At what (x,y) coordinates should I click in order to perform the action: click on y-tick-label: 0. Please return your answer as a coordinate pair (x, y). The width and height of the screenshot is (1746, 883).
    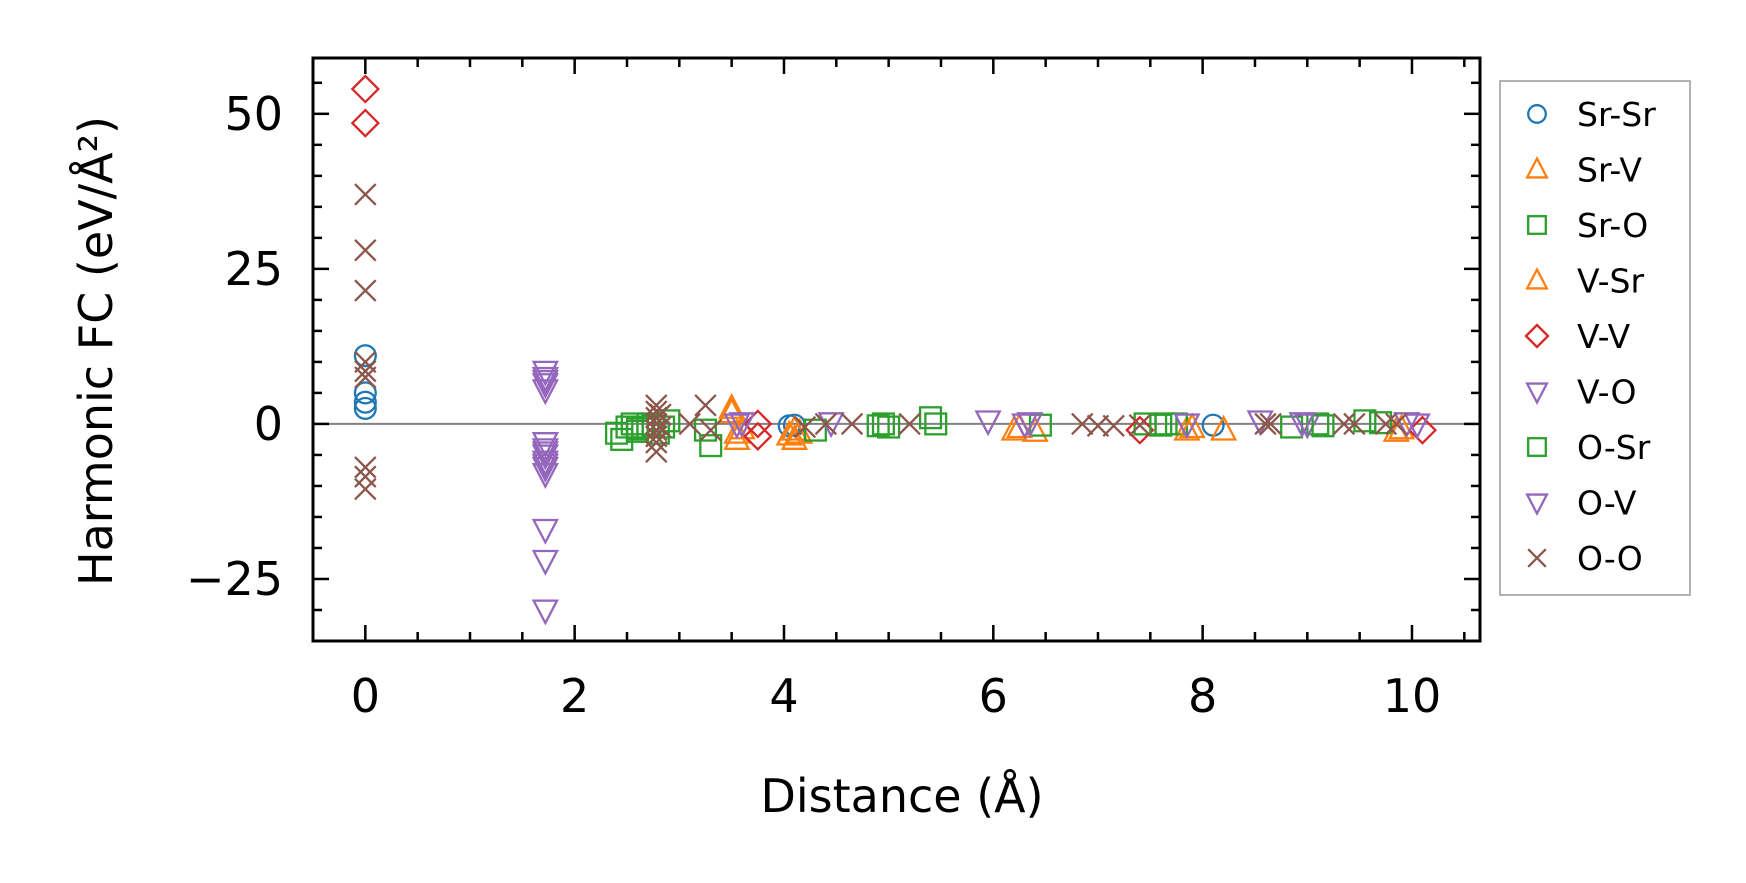
    Looking at the image, I should click on (268, 424).